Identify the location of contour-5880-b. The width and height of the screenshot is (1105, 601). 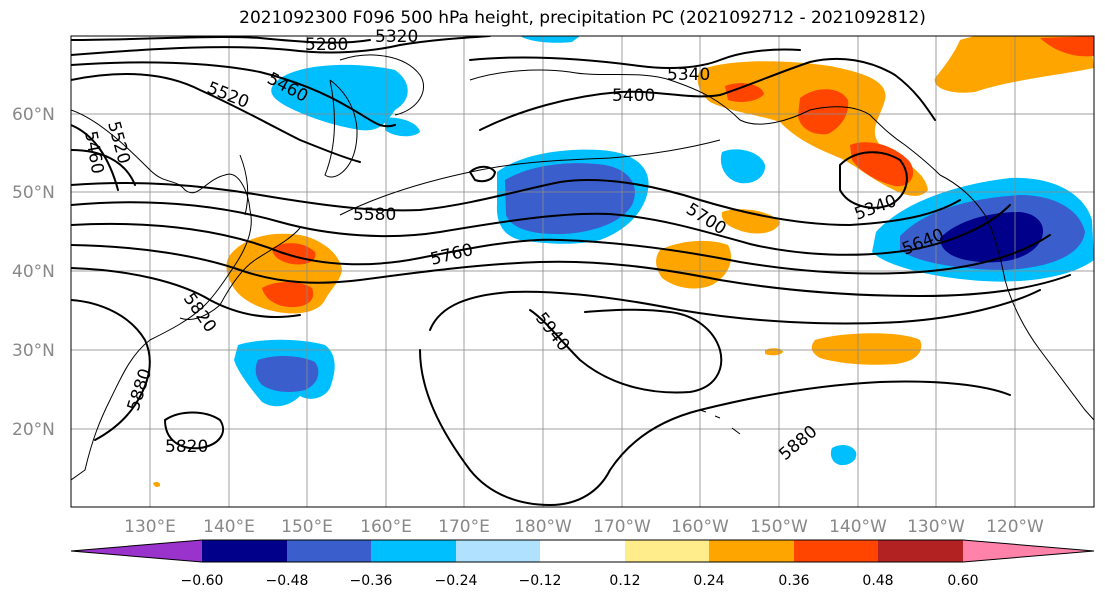
(735, 310).